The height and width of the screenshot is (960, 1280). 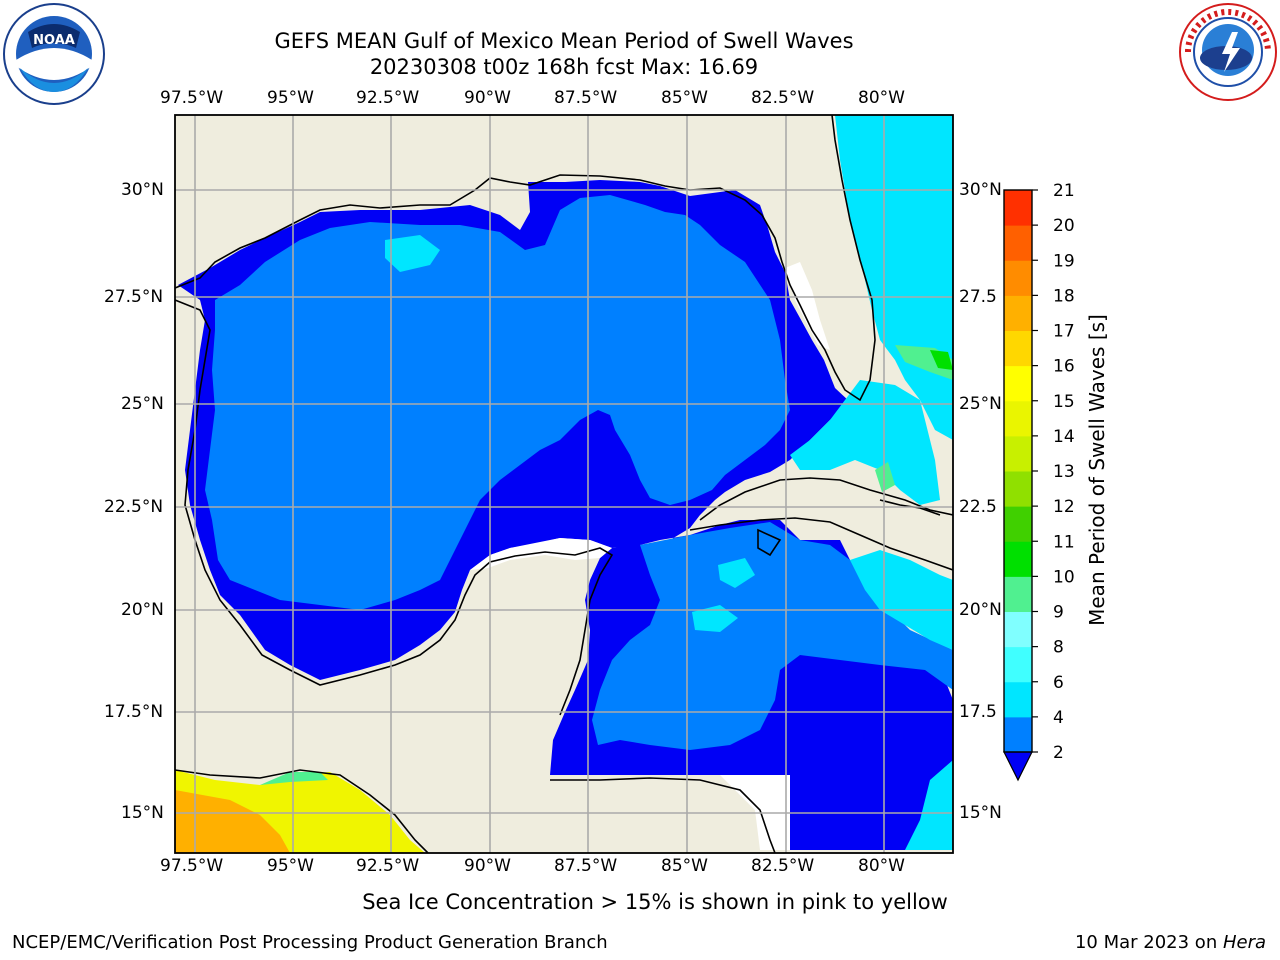 I want to click on colorbar-tick-label: 15, so click(x=1064, y=402).